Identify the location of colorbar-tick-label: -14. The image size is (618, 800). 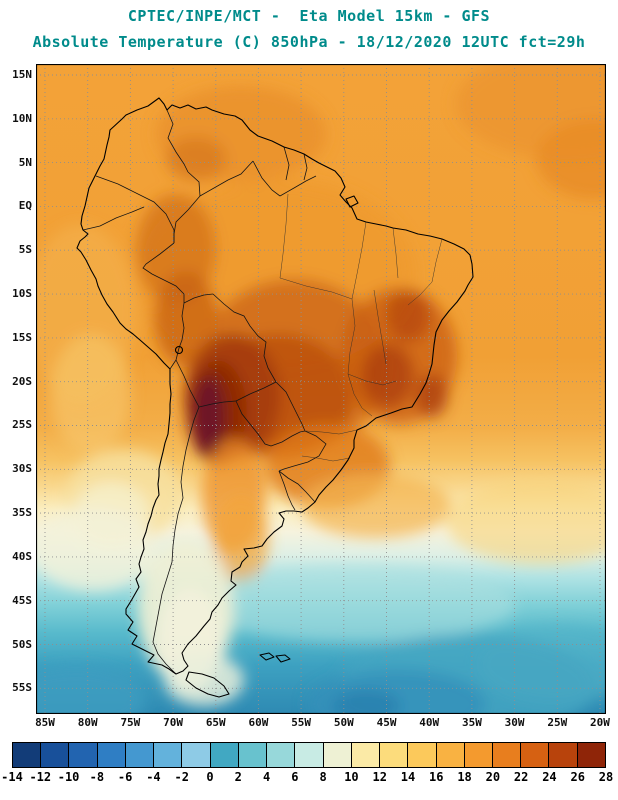
(12, 777).